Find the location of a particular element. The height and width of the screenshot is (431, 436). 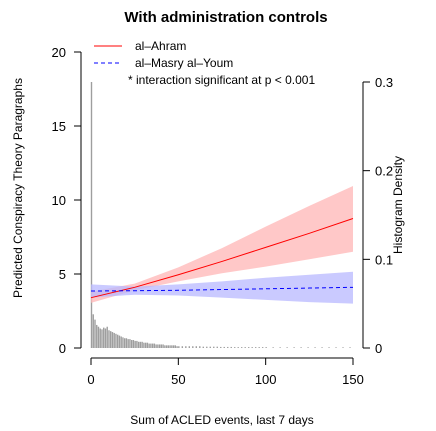

y-tick-label: 5 is located at coordinates (62, 274).